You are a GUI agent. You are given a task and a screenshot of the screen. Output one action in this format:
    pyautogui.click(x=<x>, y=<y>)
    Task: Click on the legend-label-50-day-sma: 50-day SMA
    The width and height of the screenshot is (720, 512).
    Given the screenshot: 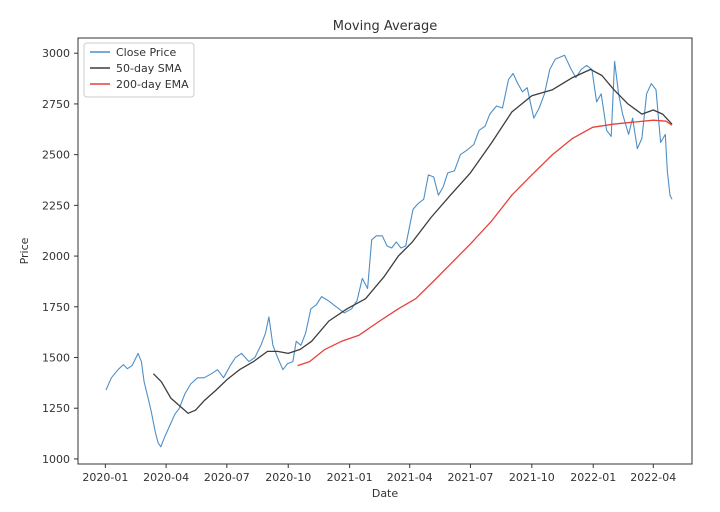 What is the action you would take?
    pyautogui.click(x=149, y=68)
    